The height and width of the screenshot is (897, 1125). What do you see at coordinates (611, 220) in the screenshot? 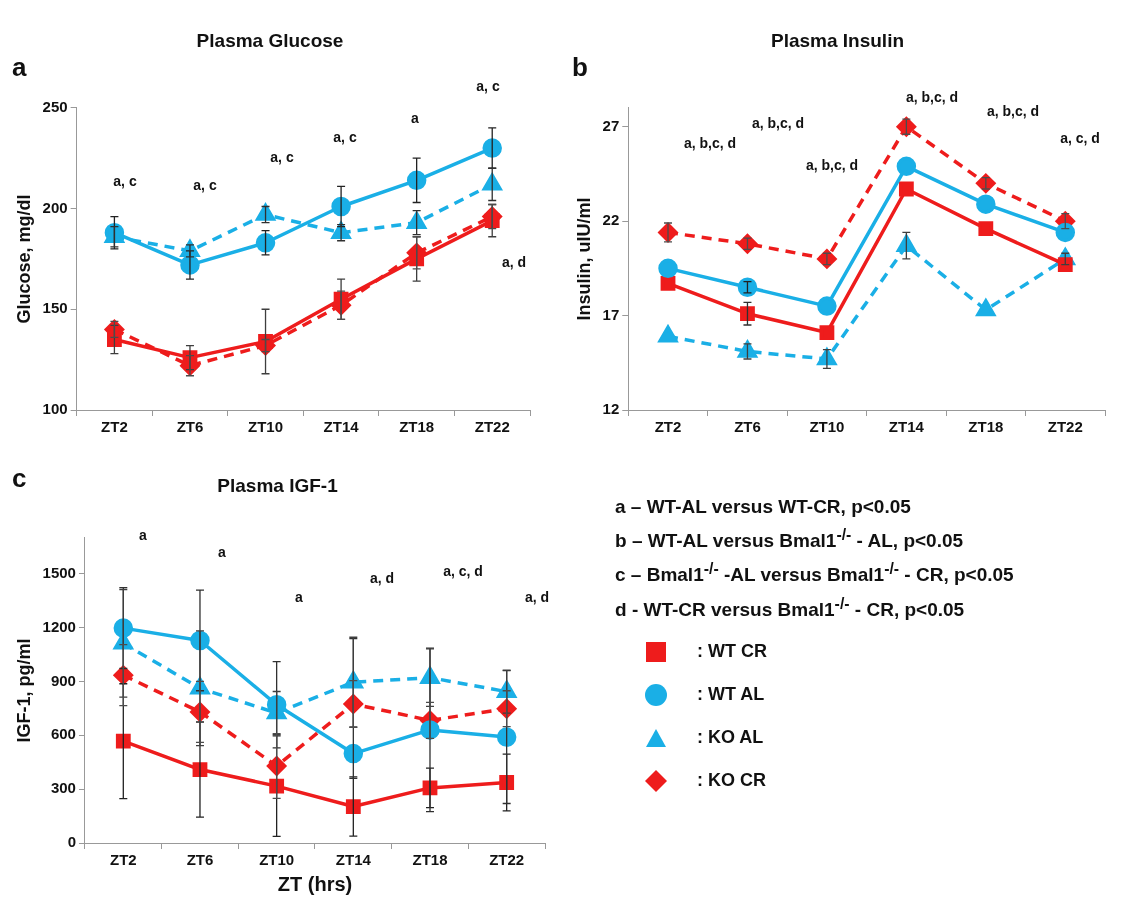
I see `y-tick-label: 22` at bounding box center [611, 220].